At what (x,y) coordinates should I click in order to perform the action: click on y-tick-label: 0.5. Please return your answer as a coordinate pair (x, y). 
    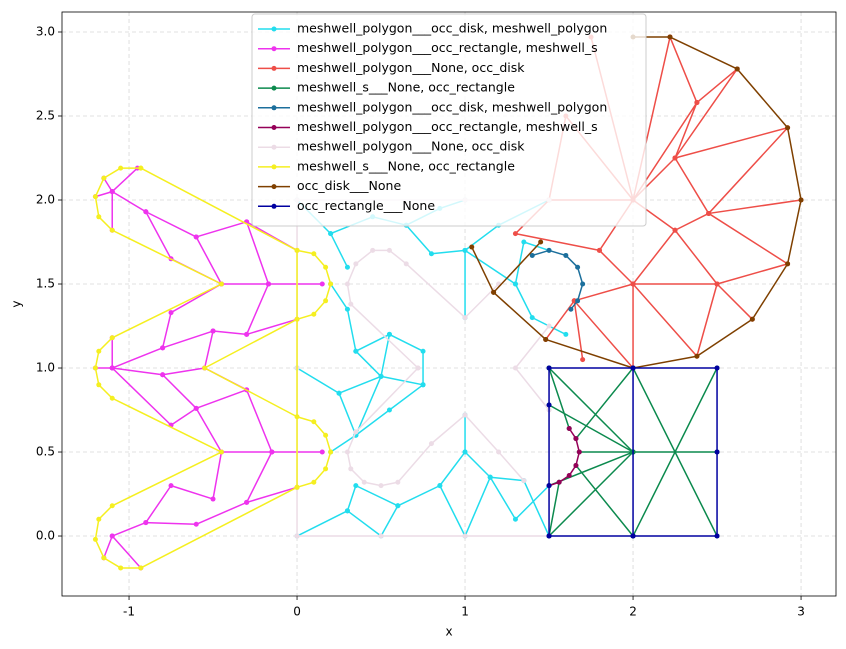
    Looking at the image, I should click on (45, 452).